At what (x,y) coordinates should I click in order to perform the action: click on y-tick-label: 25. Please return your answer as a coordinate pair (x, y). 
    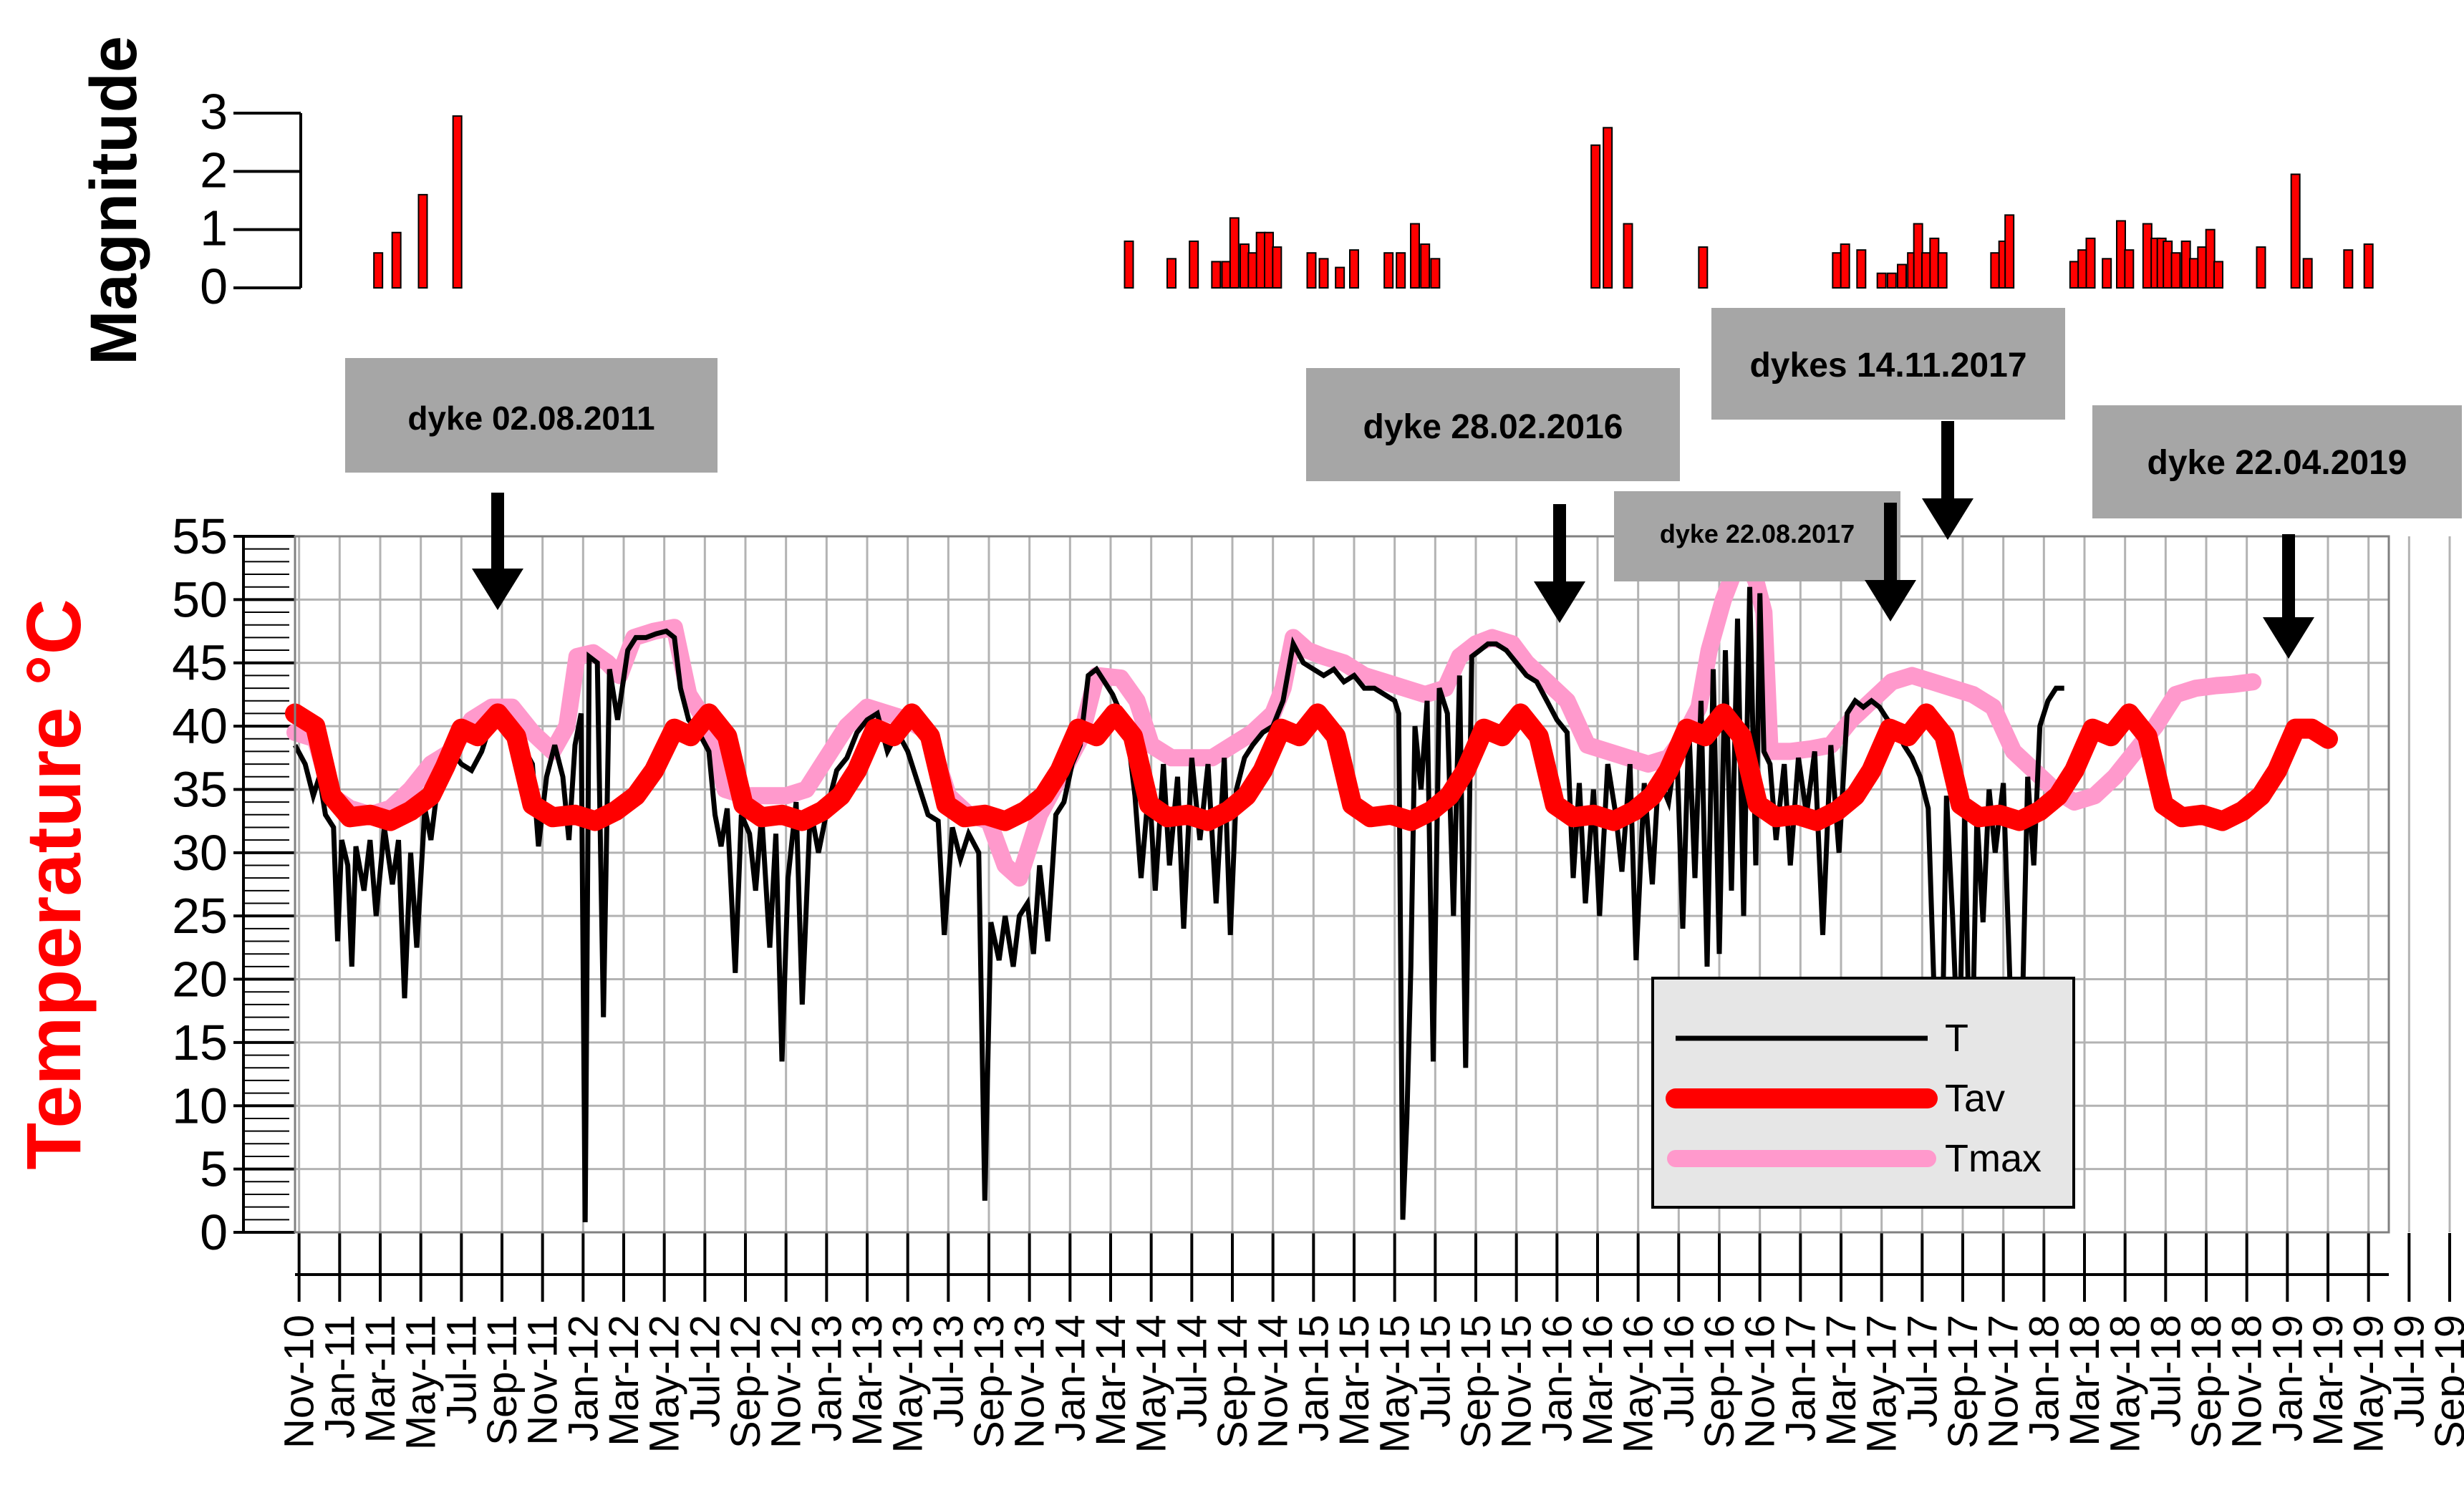
    Looking at the image, I should click on (200, 916).